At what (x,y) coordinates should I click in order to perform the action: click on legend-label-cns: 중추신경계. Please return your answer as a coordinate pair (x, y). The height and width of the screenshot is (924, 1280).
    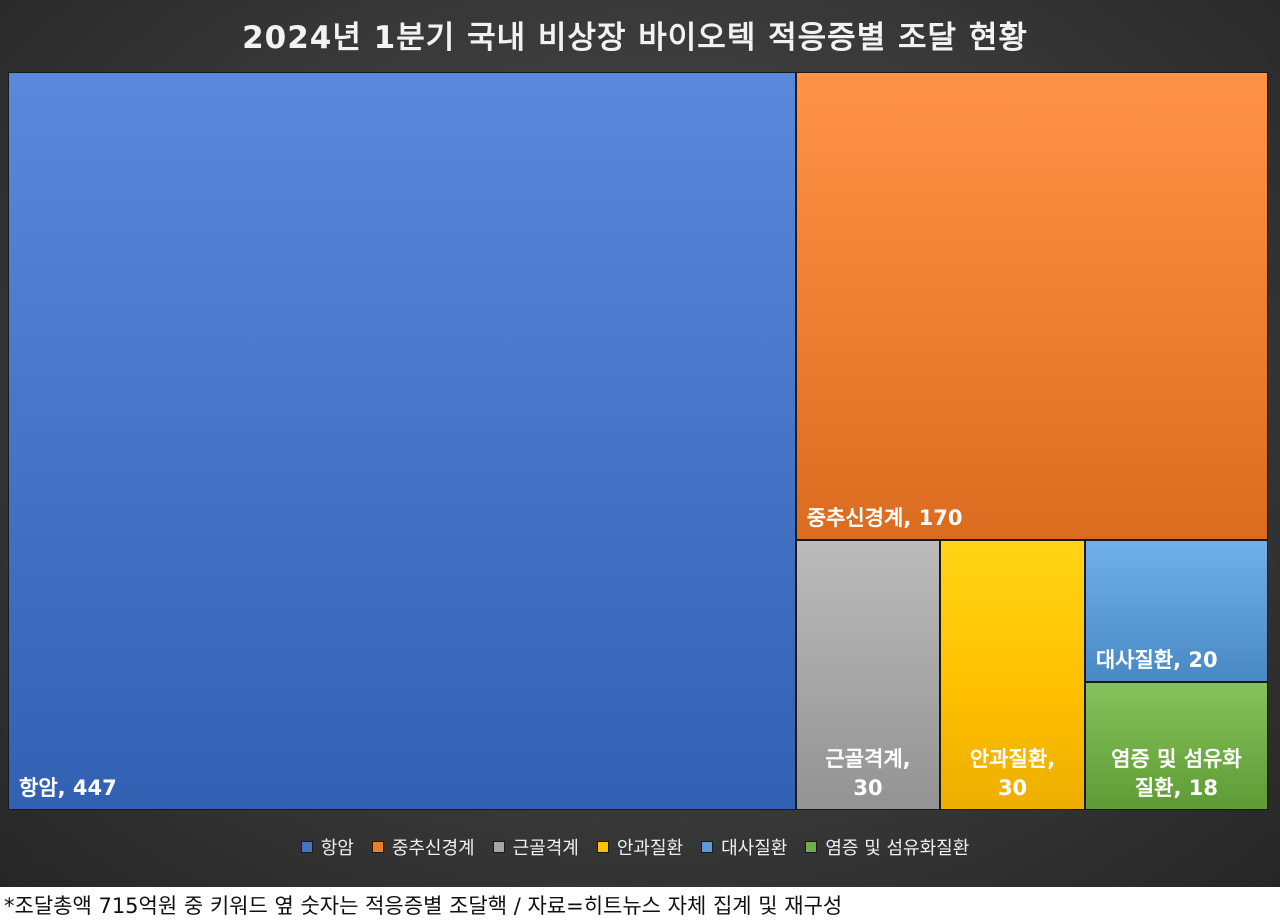
    Looking at the image, I should click on (433, 848).